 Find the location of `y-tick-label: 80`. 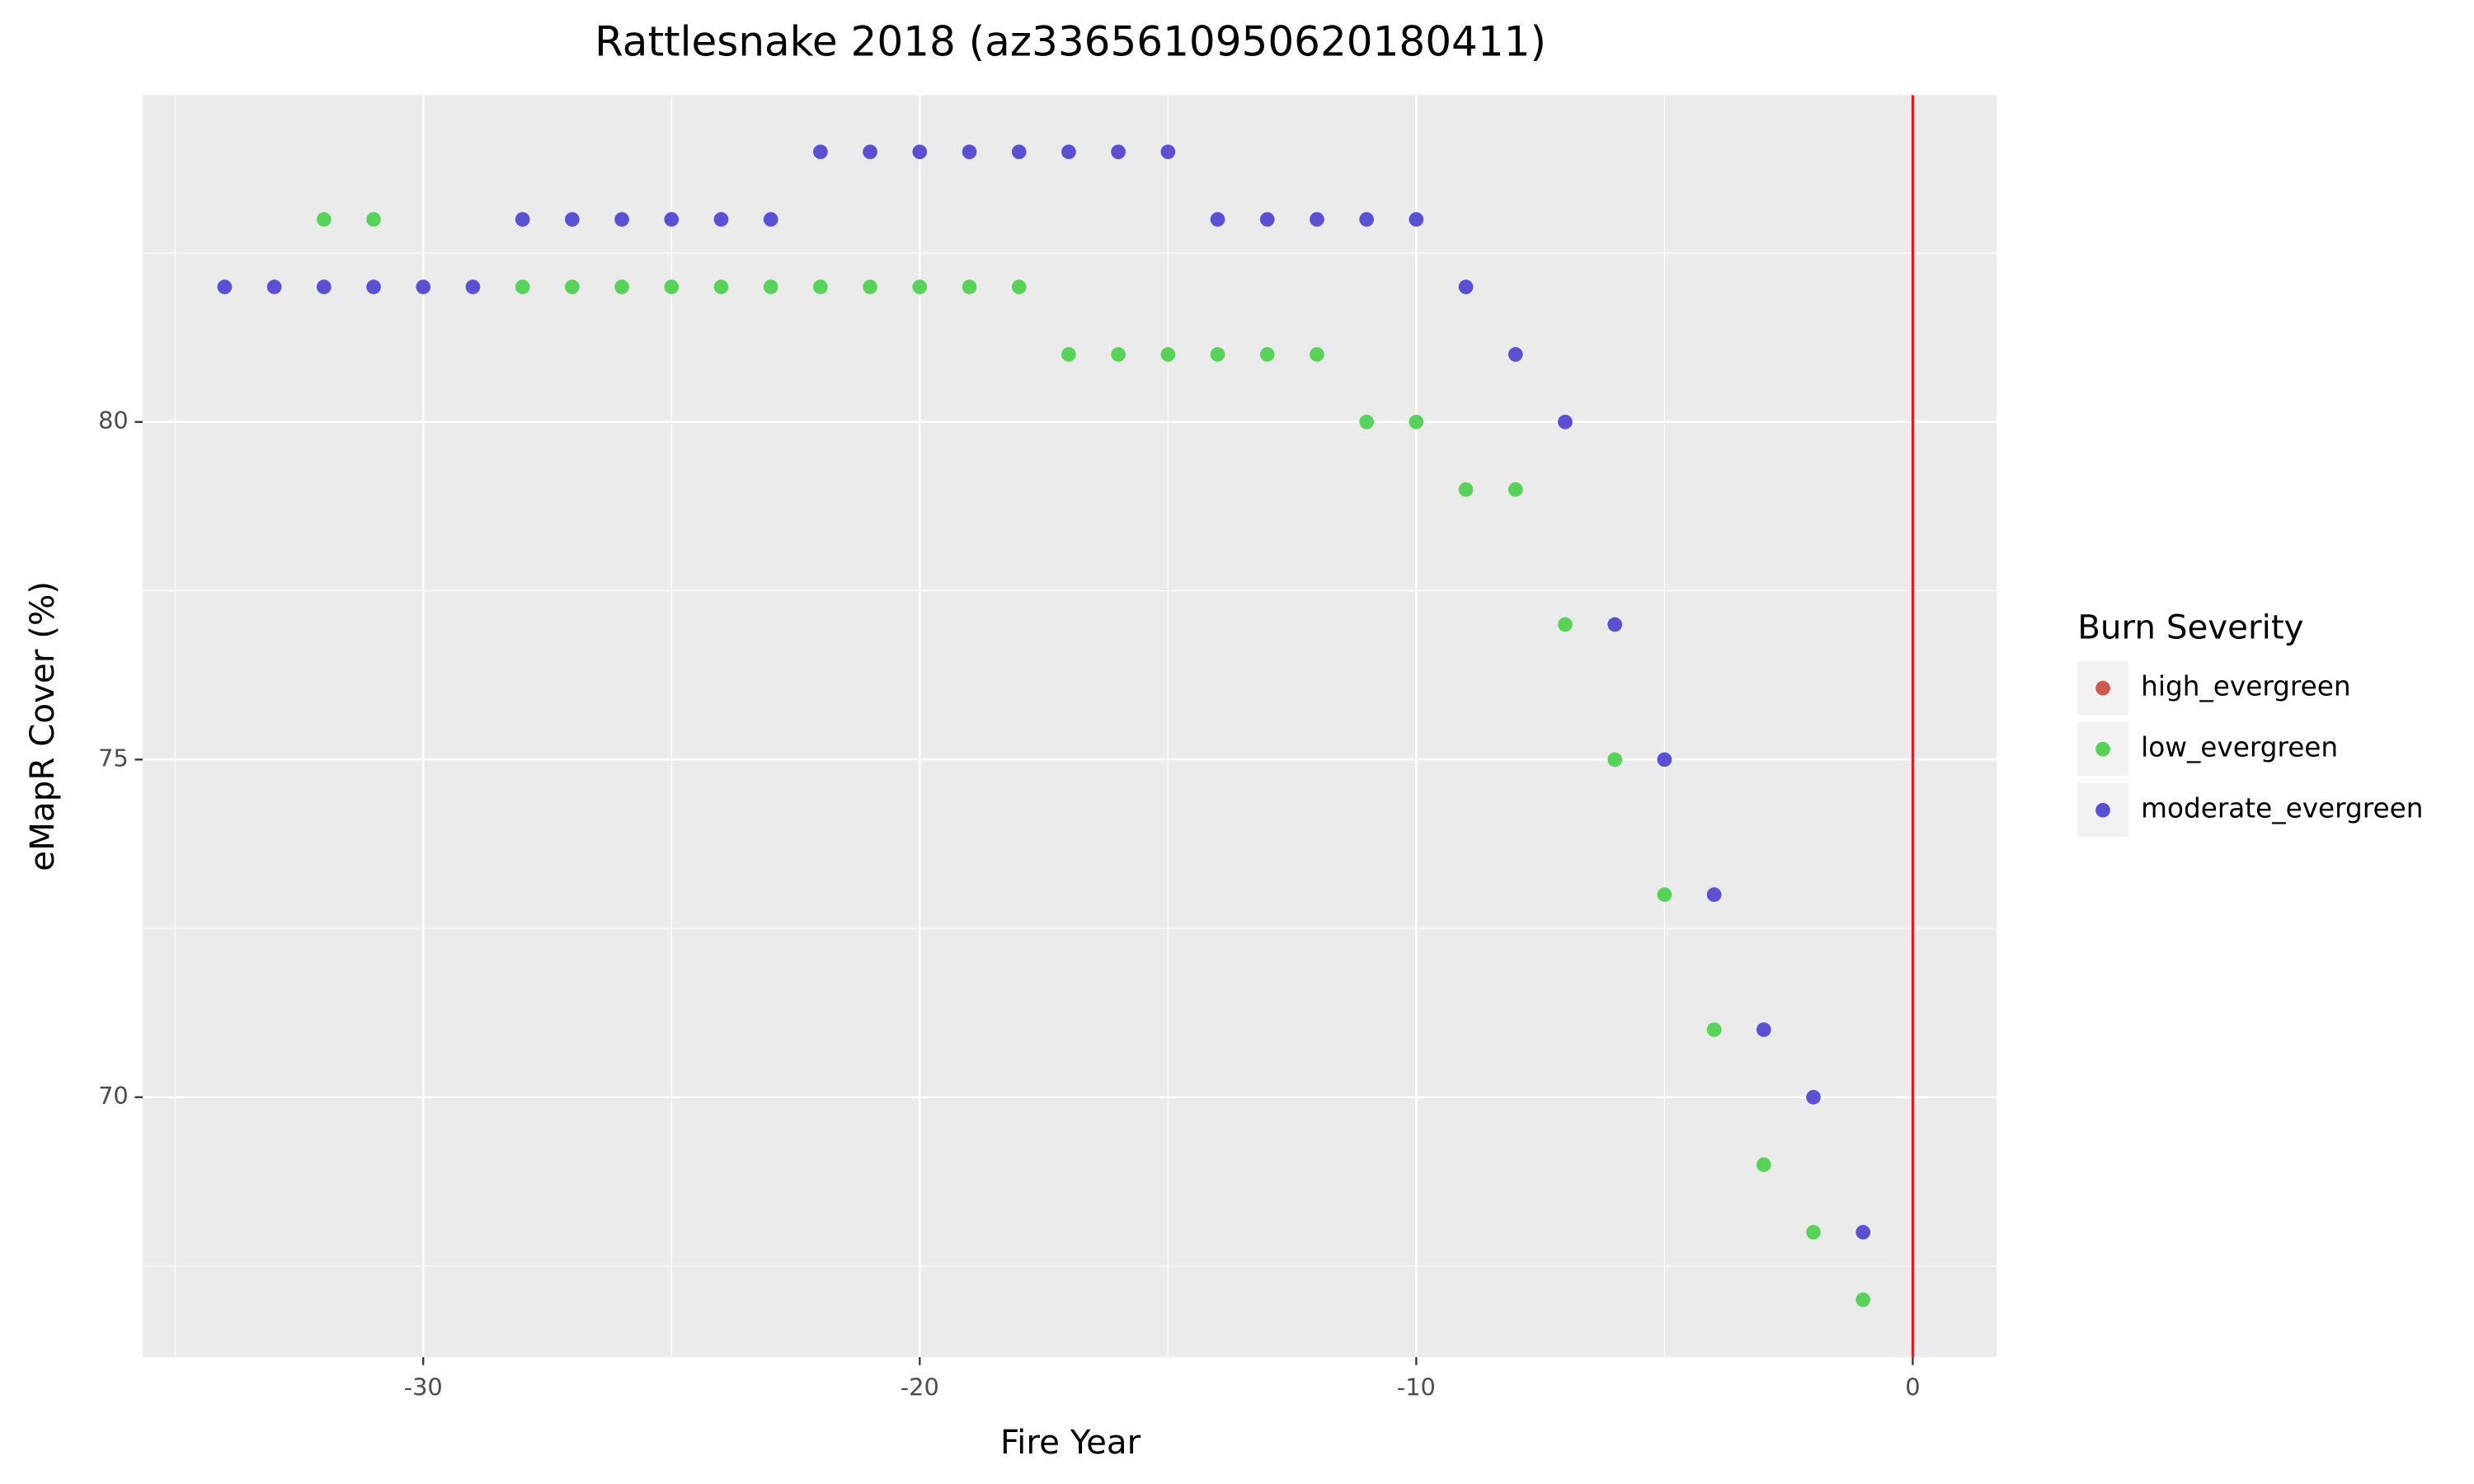

y-tick-label: 80 is located at coordinates (113, 420).